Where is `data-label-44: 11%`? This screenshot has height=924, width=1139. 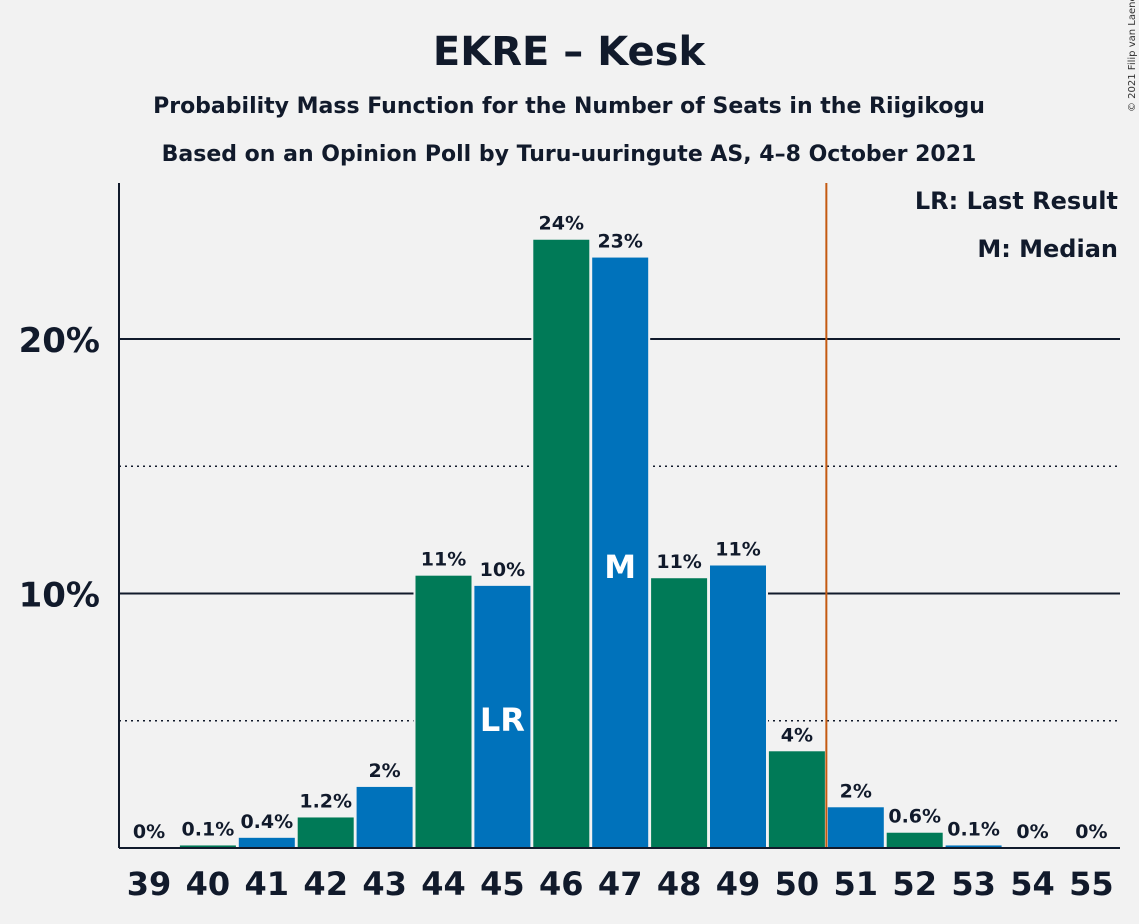
data-label-44: 11% is located at coordinates (443, 560).